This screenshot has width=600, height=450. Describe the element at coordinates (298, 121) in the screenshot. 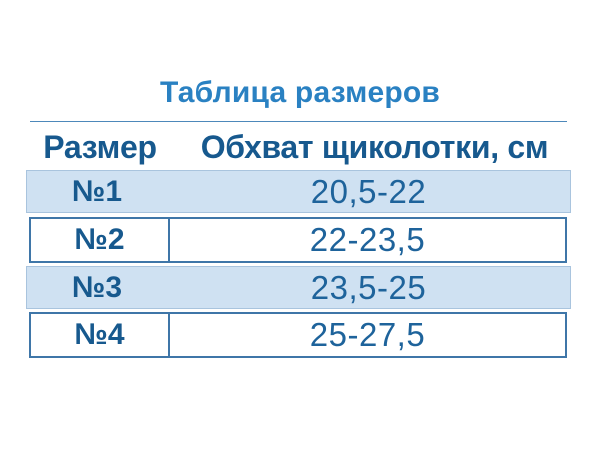

I see `title-divider-line` at that location.